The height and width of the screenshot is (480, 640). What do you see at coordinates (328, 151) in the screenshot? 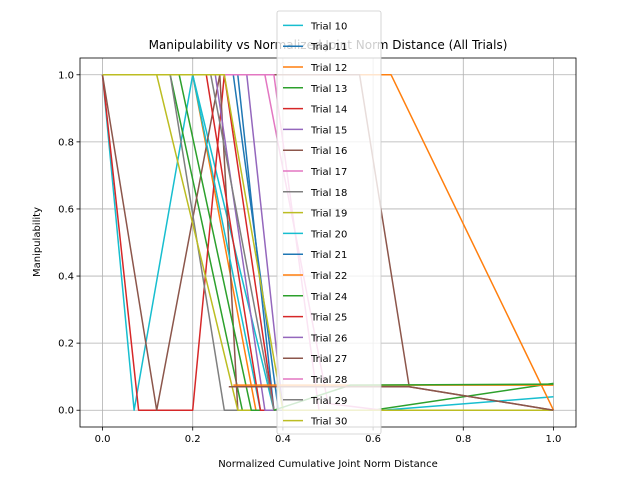
I see `legend-entry: Trial 16` at bounding box center [328, 151].